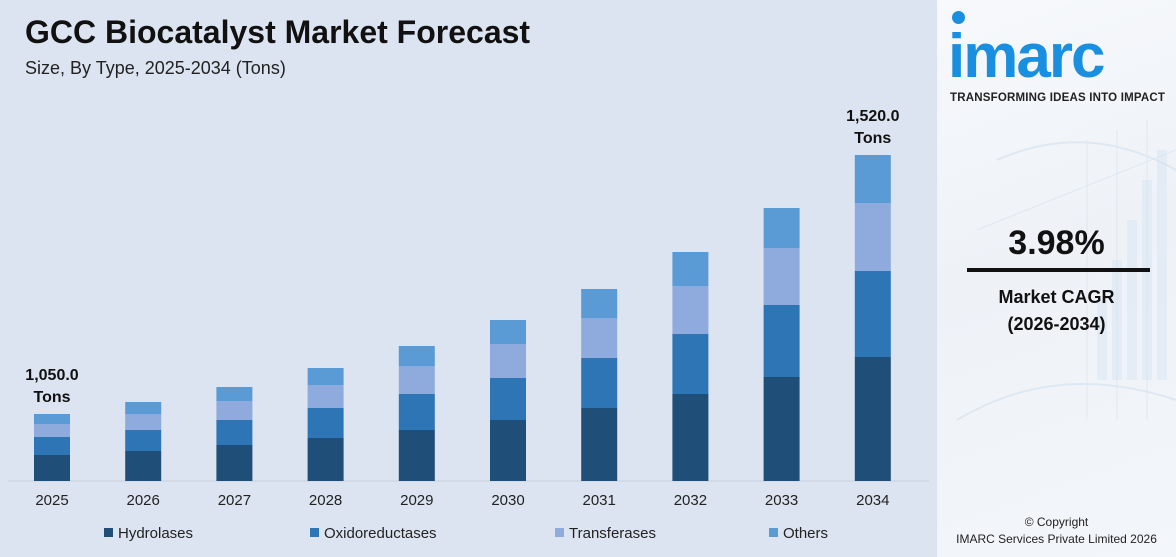  I want to click on copyright-owner: IMARC Services Private Limited 2026, so click(1056, 539).